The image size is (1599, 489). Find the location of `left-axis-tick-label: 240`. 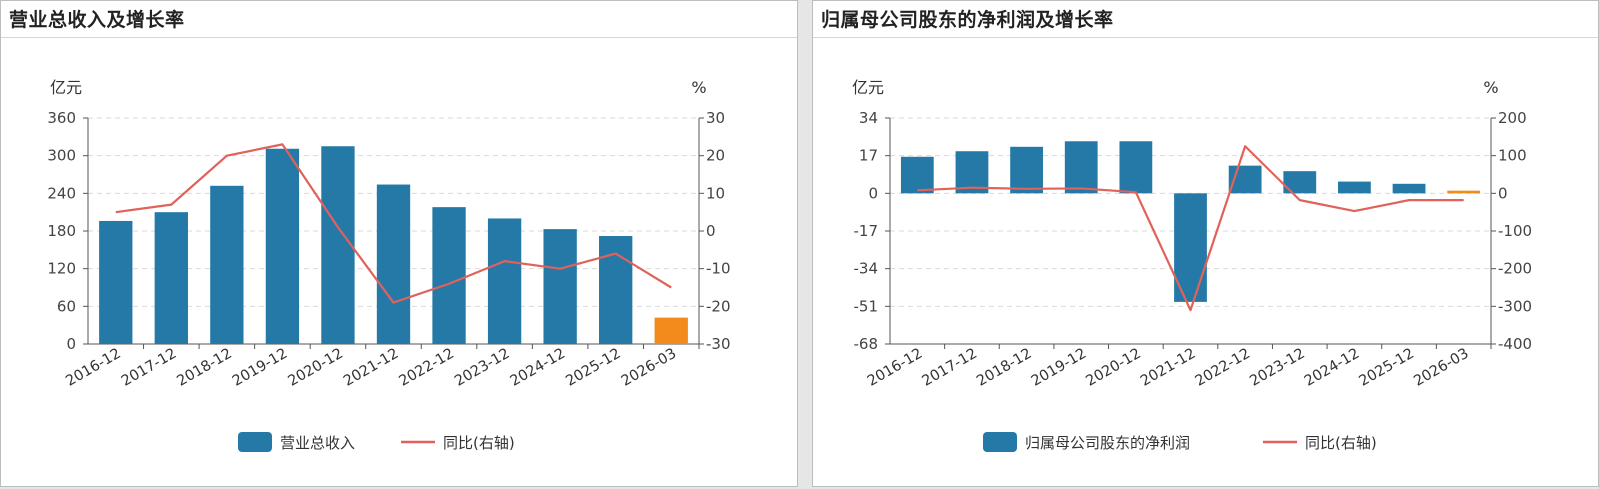

left-axis-tick-label: 240 is located at coordinates (61, 193).